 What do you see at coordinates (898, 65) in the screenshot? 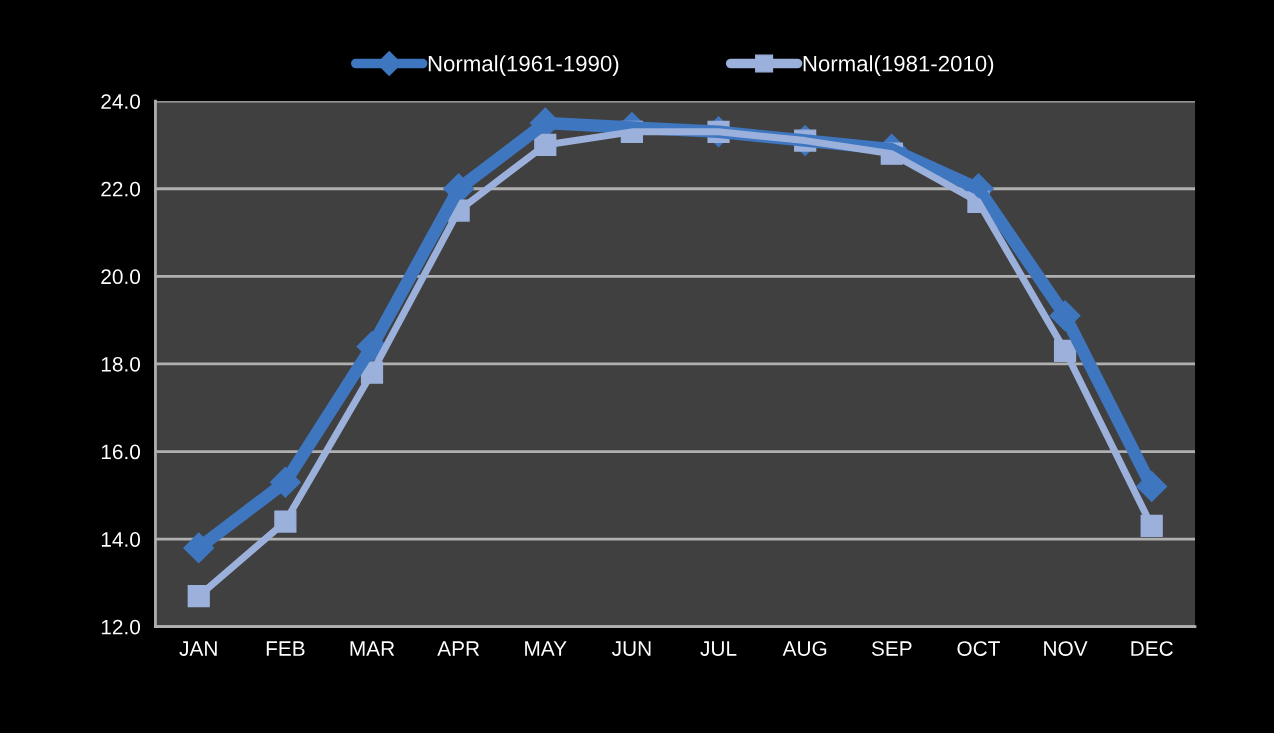
I see `legend-label: Normal(1981-2010)` at bounding box center [898, 65].